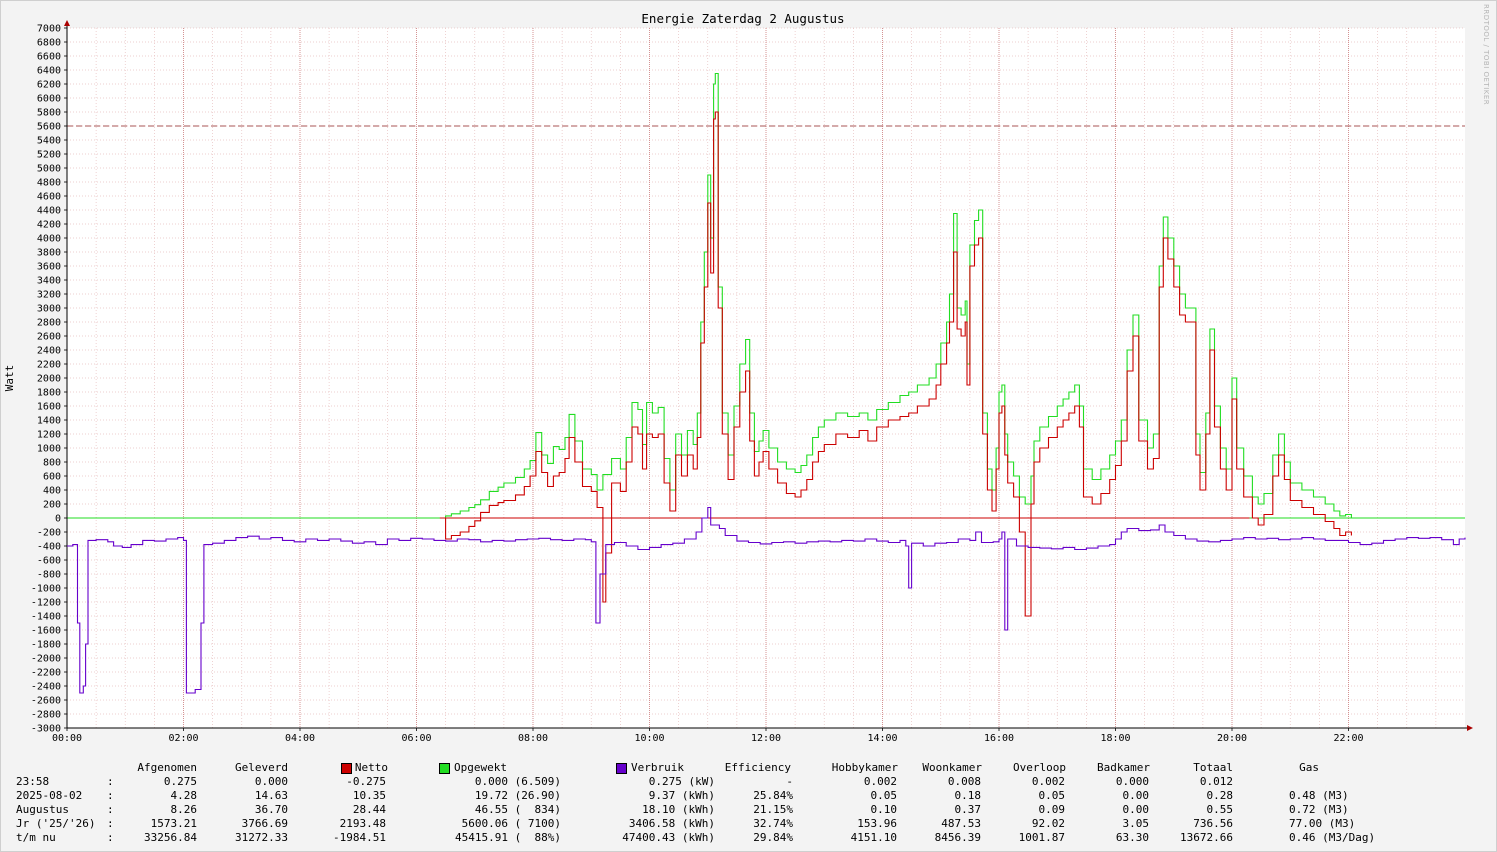 The height and width of the screenshot is (852, 1497). What do you see at coordinates (1232, 738) in the screenshot?
I see `x-tick-label: 20:00` at bounding box center [1232, 738].